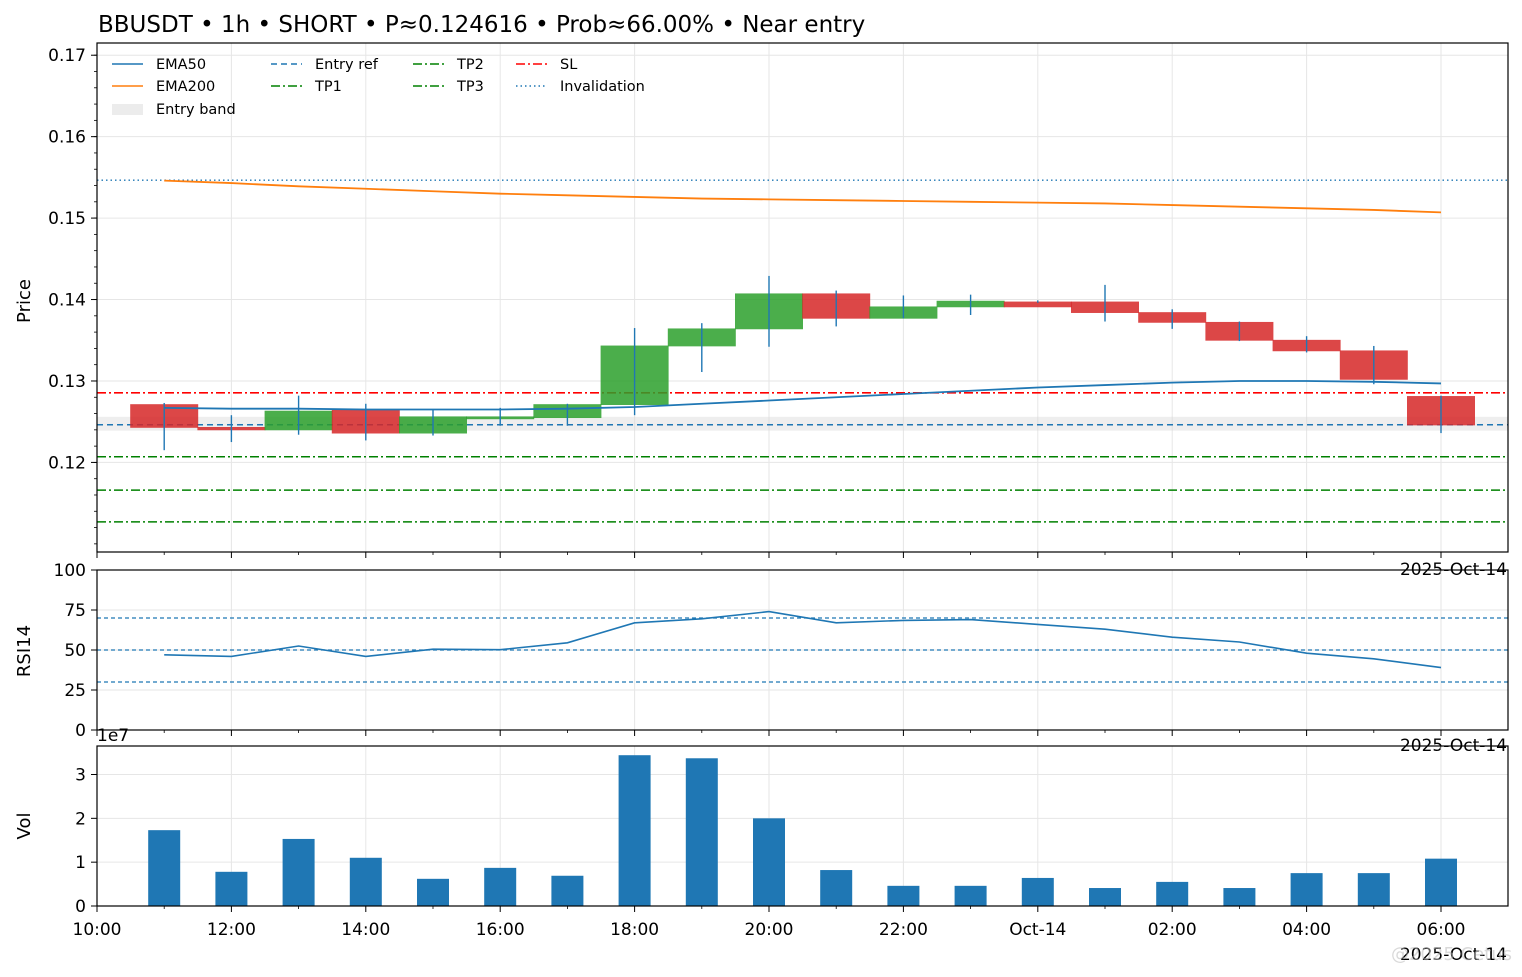  Describe the element at coordinates (127, 109) in the screenshot. I see `legend-swatch` at that location.